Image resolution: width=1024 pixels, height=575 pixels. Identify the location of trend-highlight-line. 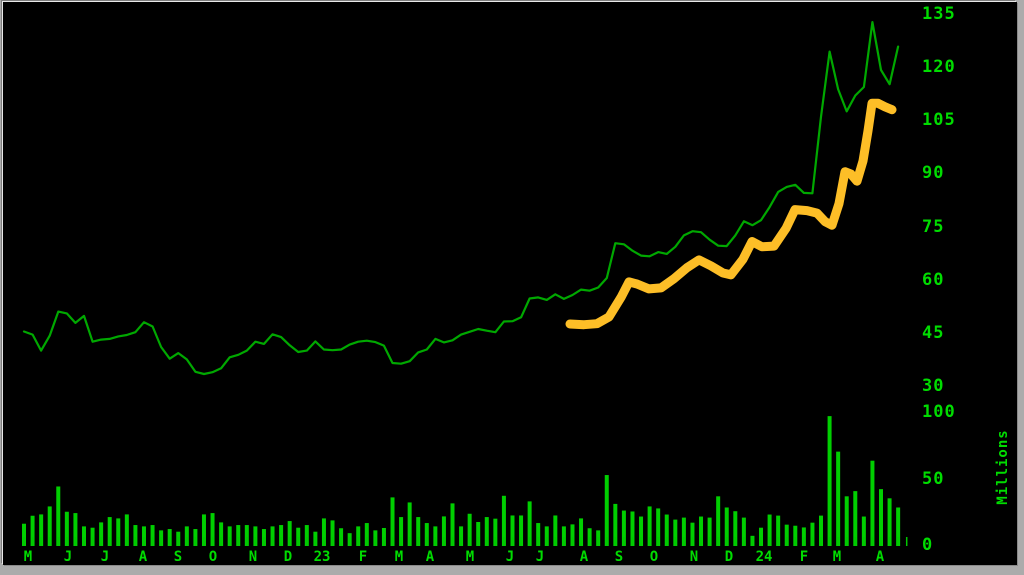
(731, 214).